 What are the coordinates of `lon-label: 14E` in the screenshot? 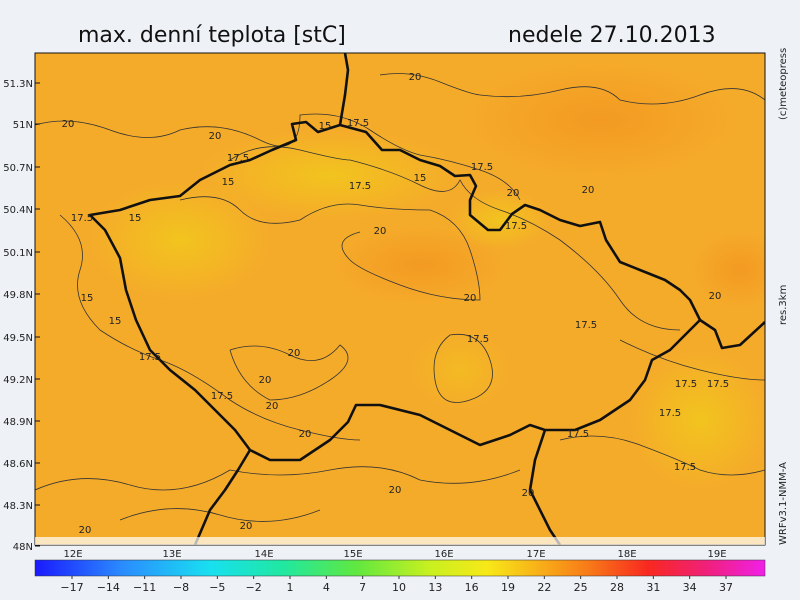 It's located at (263, 554).